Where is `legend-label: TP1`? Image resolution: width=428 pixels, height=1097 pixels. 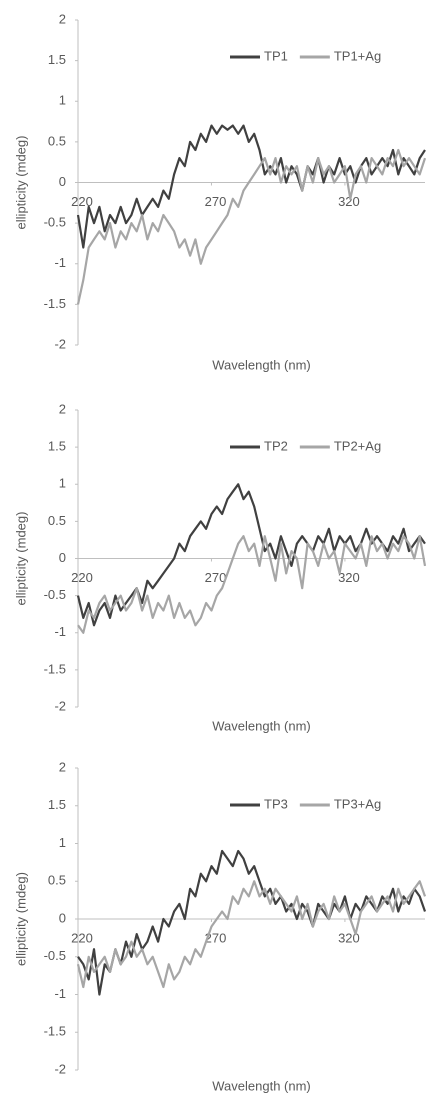 legend-label: TP1 is located at coordinates (276, 55).